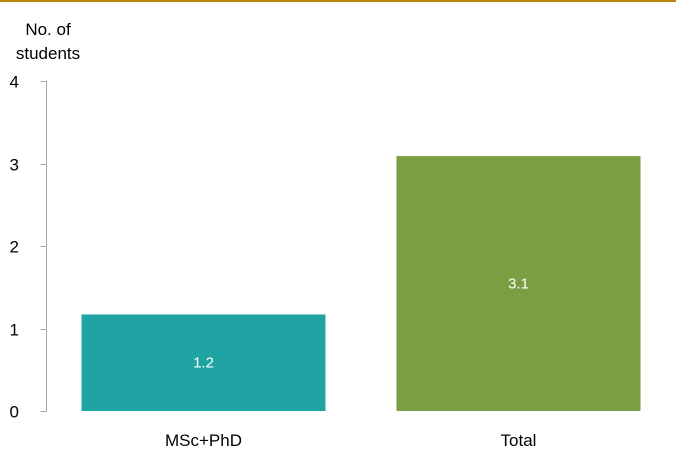  What do you see at coordinates (48, 42) in the screenshot?
I see `y-axis-label: No. of students` at bounding box center [48, 42].